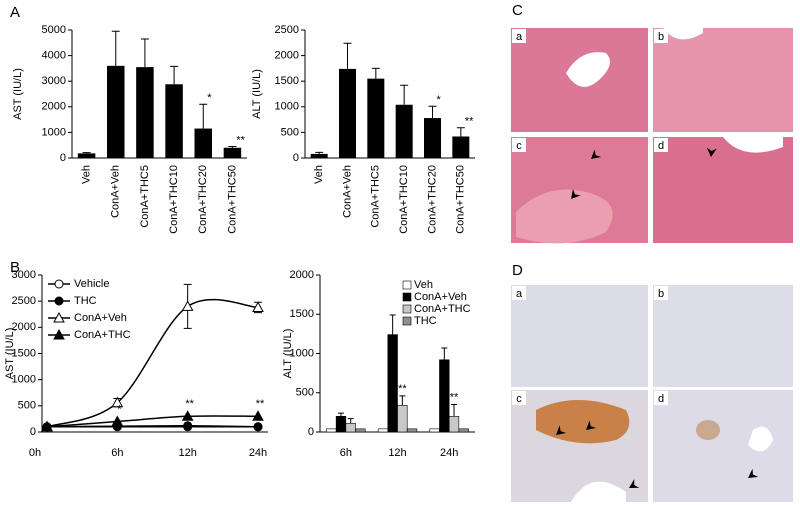 Image resolution: width=800 pixels, height=505 pixels. I want to click on x-tick-label: 0h, so click(35, 453).